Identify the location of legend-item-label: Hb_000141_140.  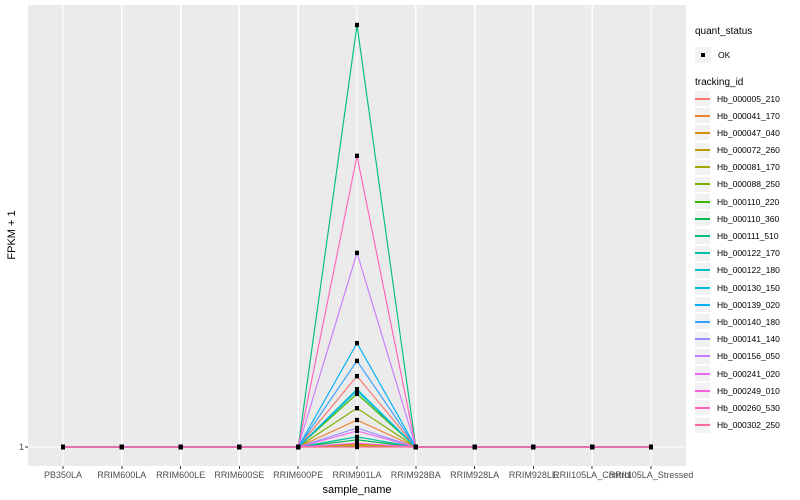
(748, 339).